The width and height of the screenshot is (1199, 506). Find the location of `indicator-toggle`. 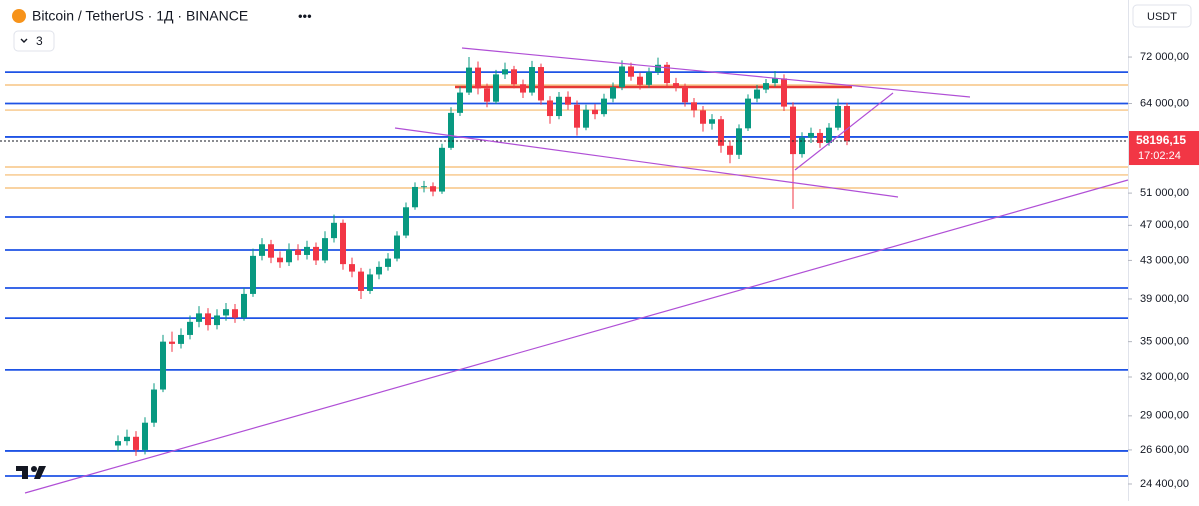

indicator-toggle is located at coordinates (34, 41).